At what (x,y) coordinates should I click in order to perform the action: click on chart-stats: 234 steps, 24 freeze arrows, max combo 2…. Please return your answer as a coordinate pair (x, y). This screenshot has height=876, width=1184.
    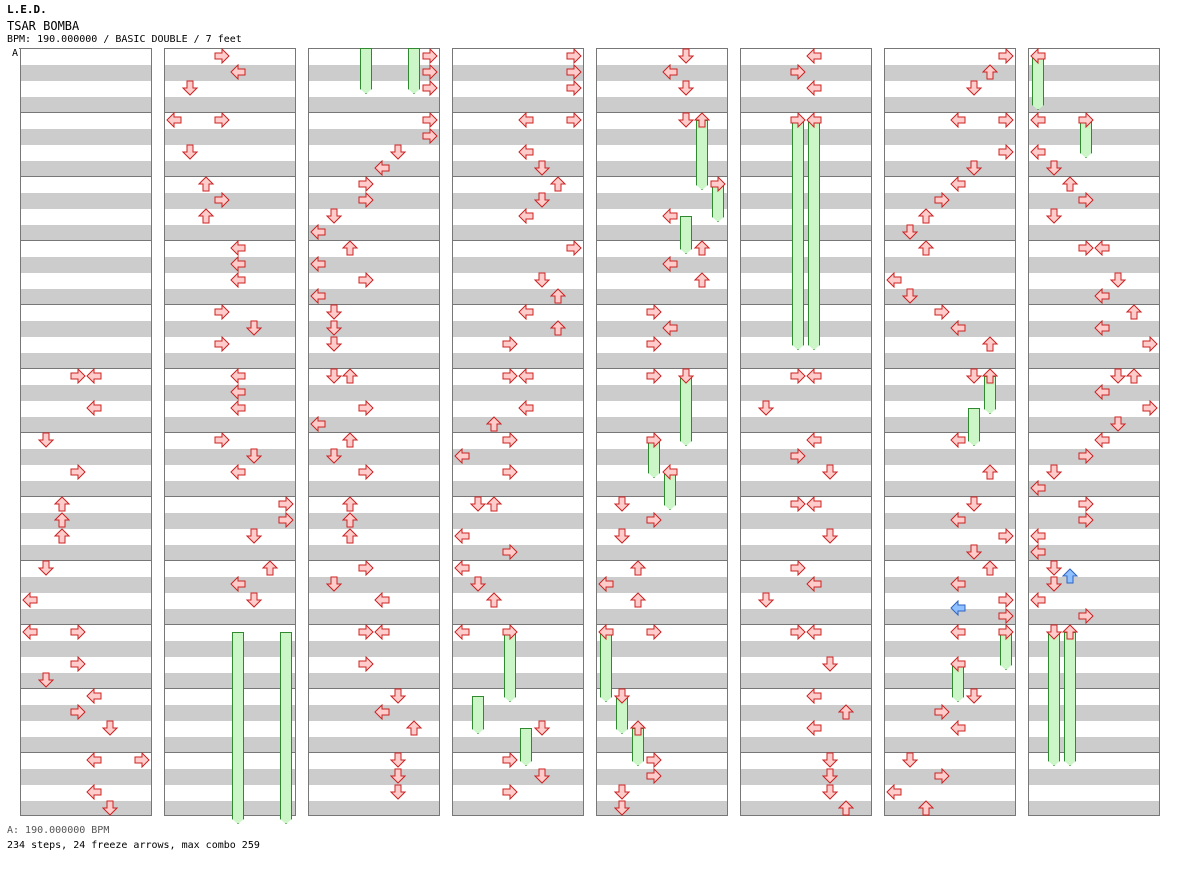
    Looking at the image, I should click on (133, 845).